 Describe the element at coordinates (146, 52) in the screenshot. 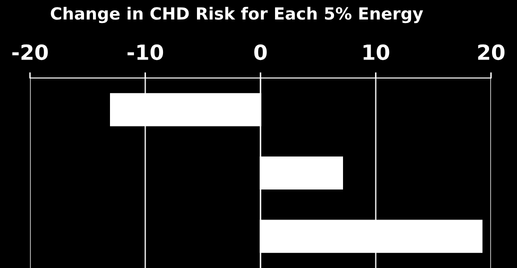

I see `x-tick-label: -10` at that location.